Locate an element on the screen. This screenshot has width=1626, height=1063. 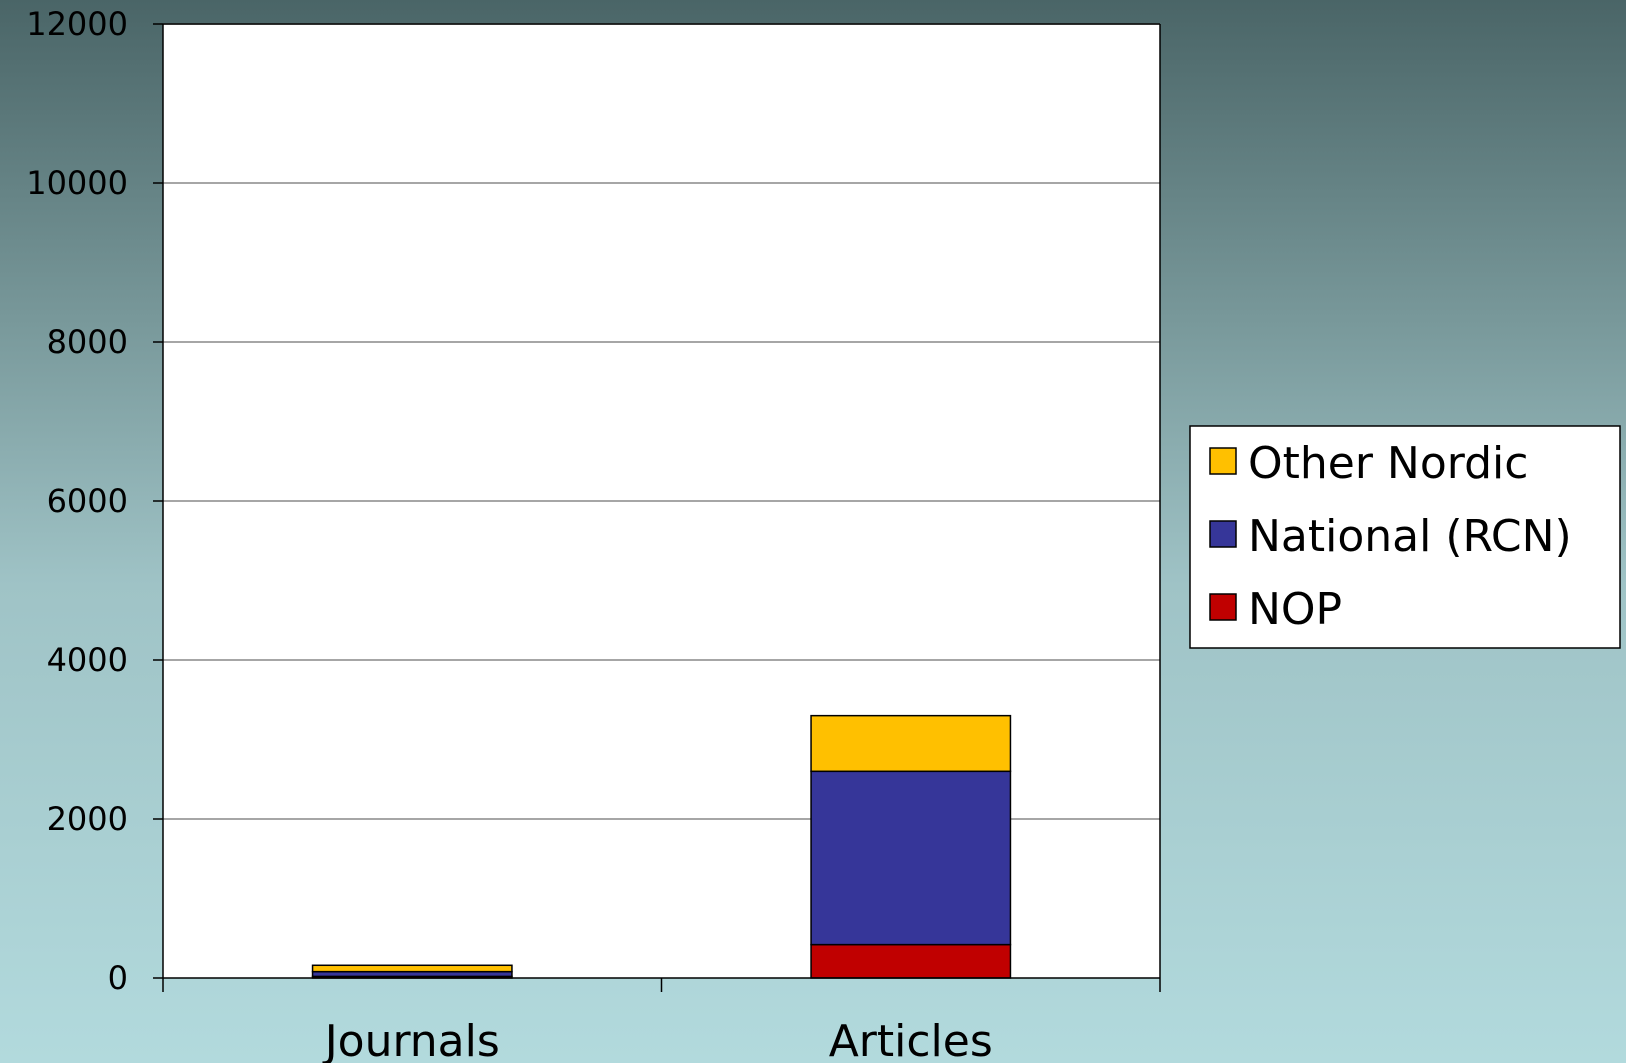
bar-other-nordic-journals is located at coordinates (412, 968).